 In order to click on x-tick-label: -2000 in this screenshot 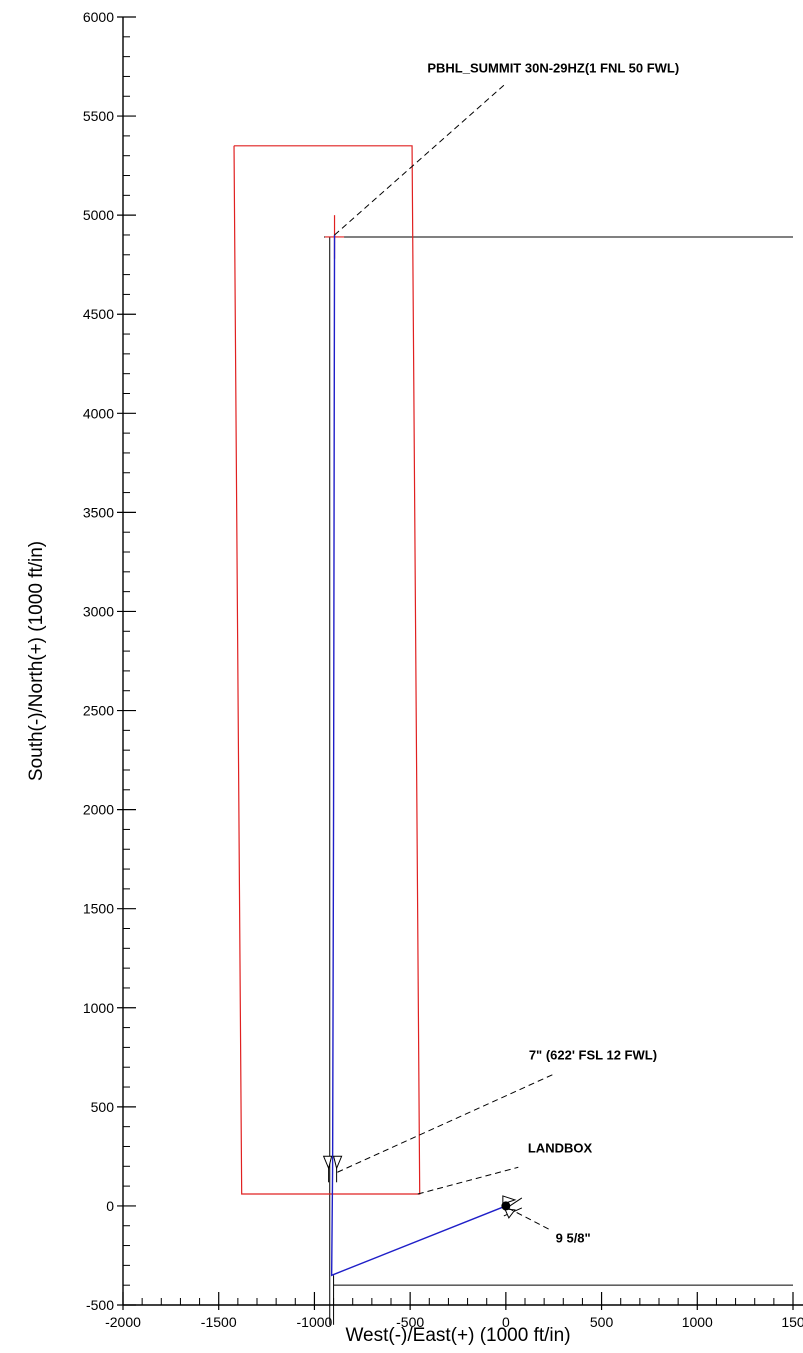, I will do `click(123, 1322)`.